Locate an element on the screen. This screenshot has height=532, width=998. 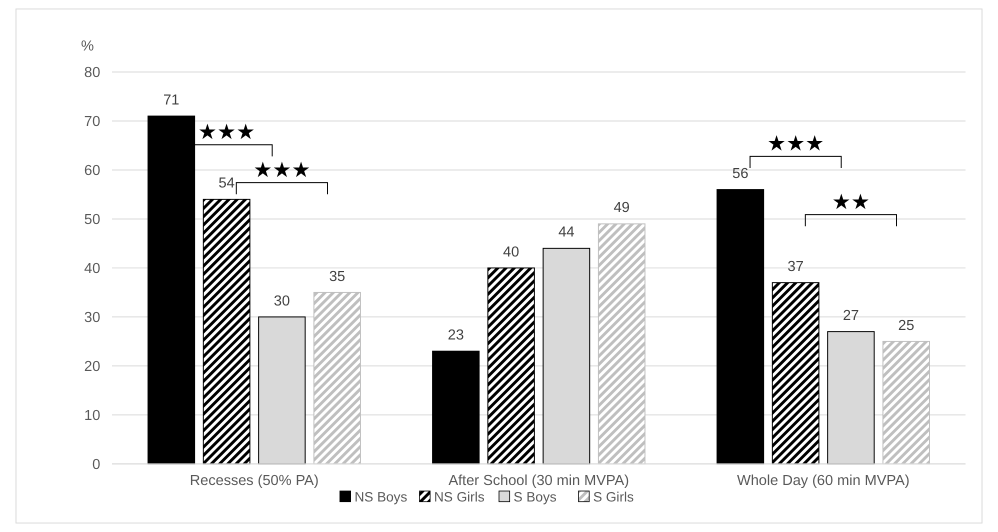
data-label: 25 is located at coordinates (906, 326).